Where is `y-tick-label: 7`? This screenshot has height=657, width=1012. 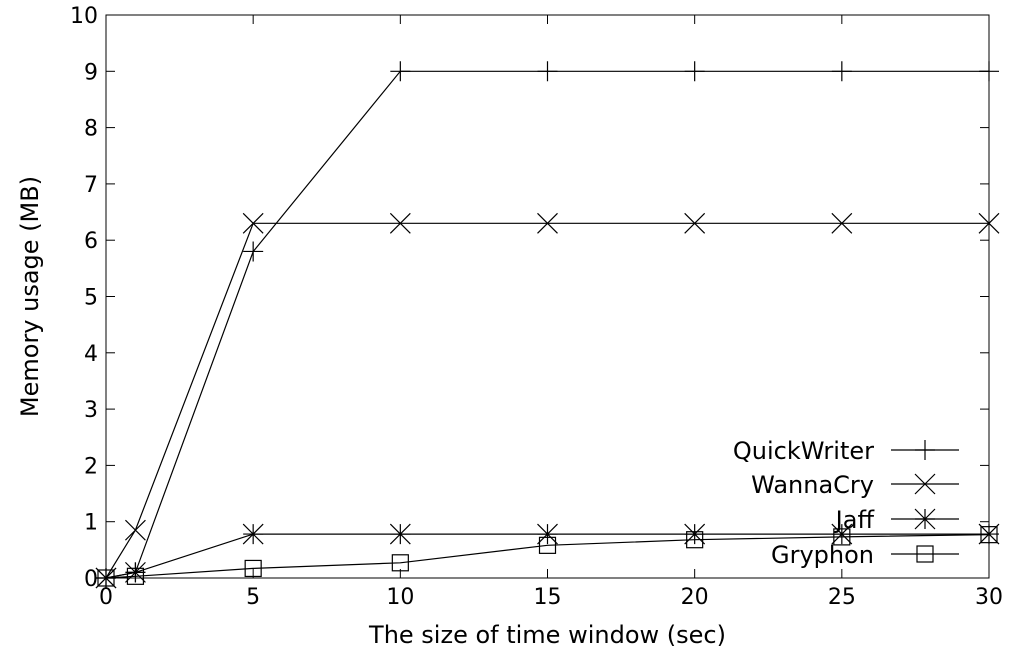 y-tick-label: 7 is located at coordinates (91, 185).